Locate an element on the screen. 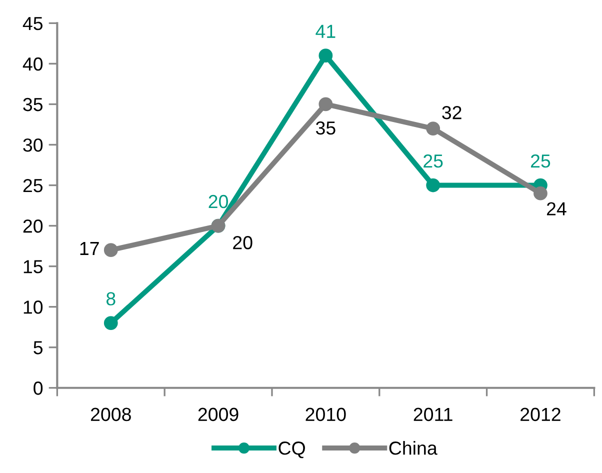 This screenshot has height=473, width=602. x-tick-label: 2010 is located at coordinates (326, 415).